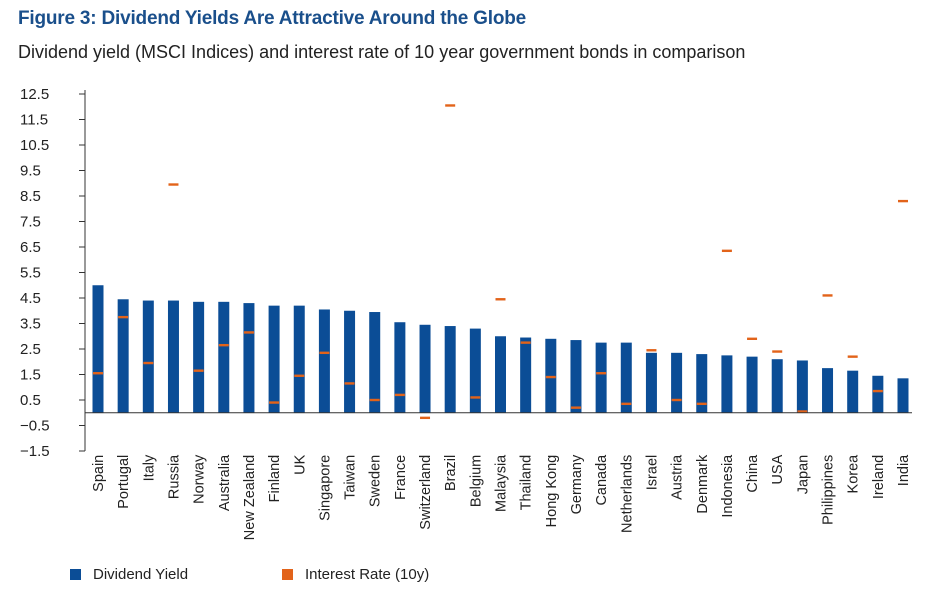 This screenshot has width=952, height=589. What do you see at coordinates (225, 482) in the screenshot?
I see `x-tick-label-australia: Australia` at bounding box center [225, 482].